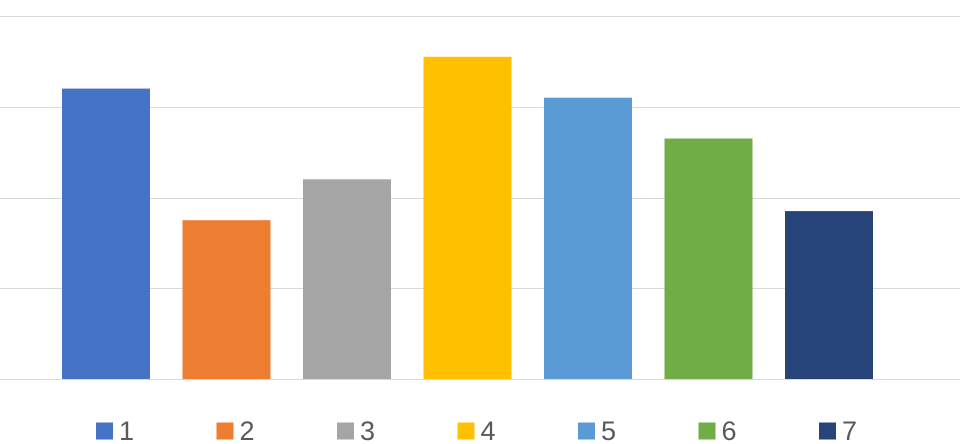  I want to click on legend-label-4: 4, so click(488, 430).